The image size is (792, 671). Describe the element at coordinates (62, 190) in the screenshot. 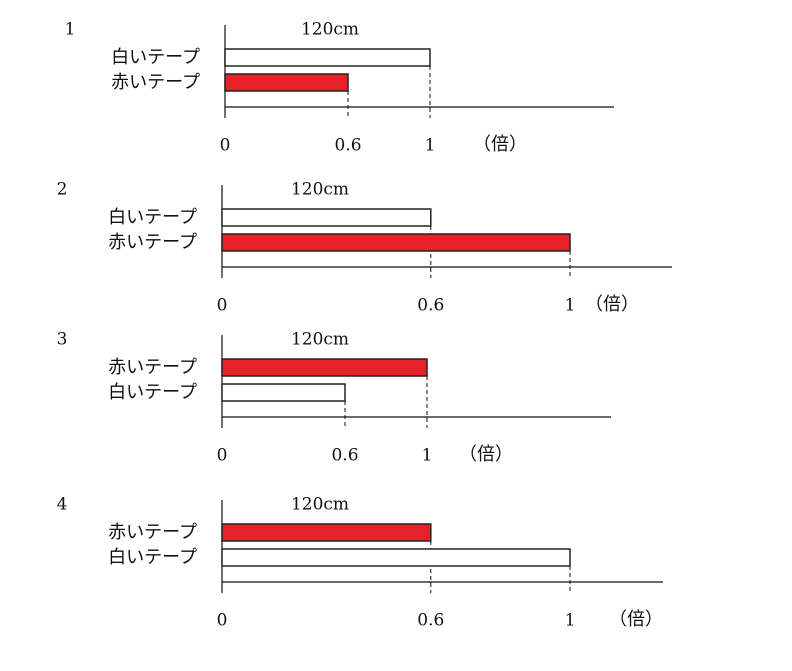

I see `option-number: 2` at that location.